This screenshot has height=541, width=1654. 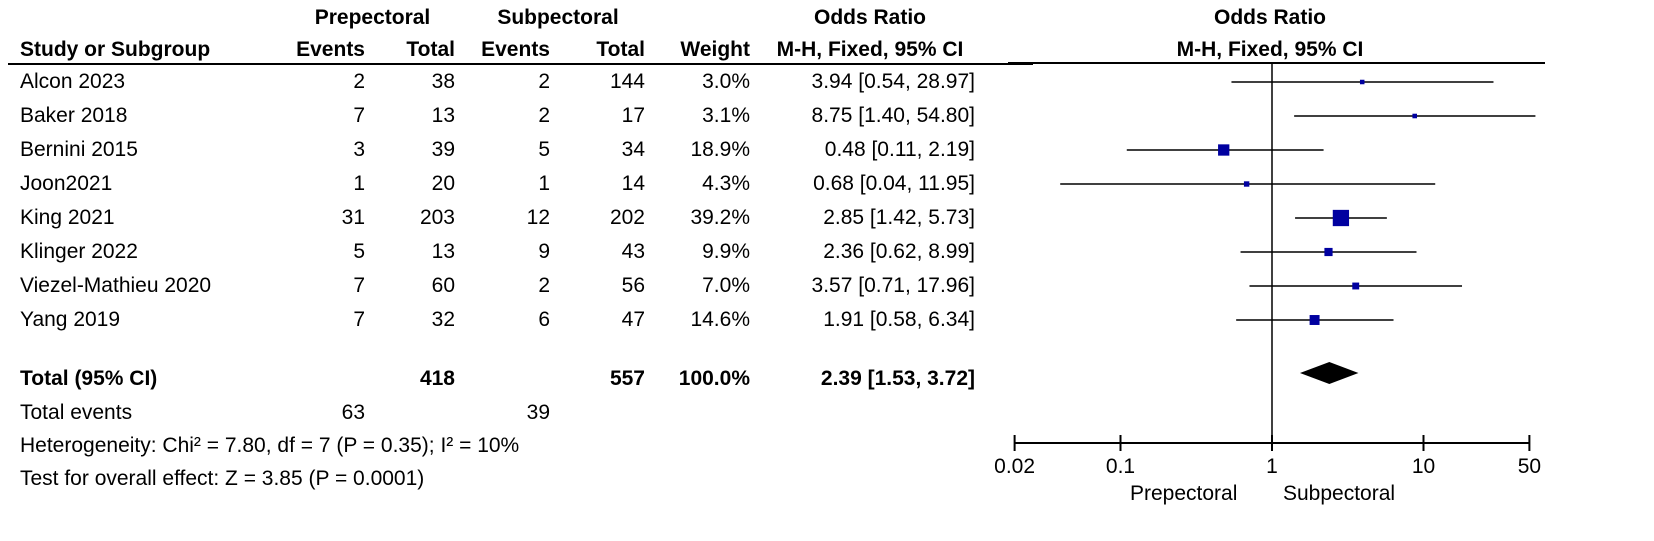 What do you see at coordinates (1272, 466) in the screenshot?
I see `x-tick-label: 1` at bounding box center [1272, 466].